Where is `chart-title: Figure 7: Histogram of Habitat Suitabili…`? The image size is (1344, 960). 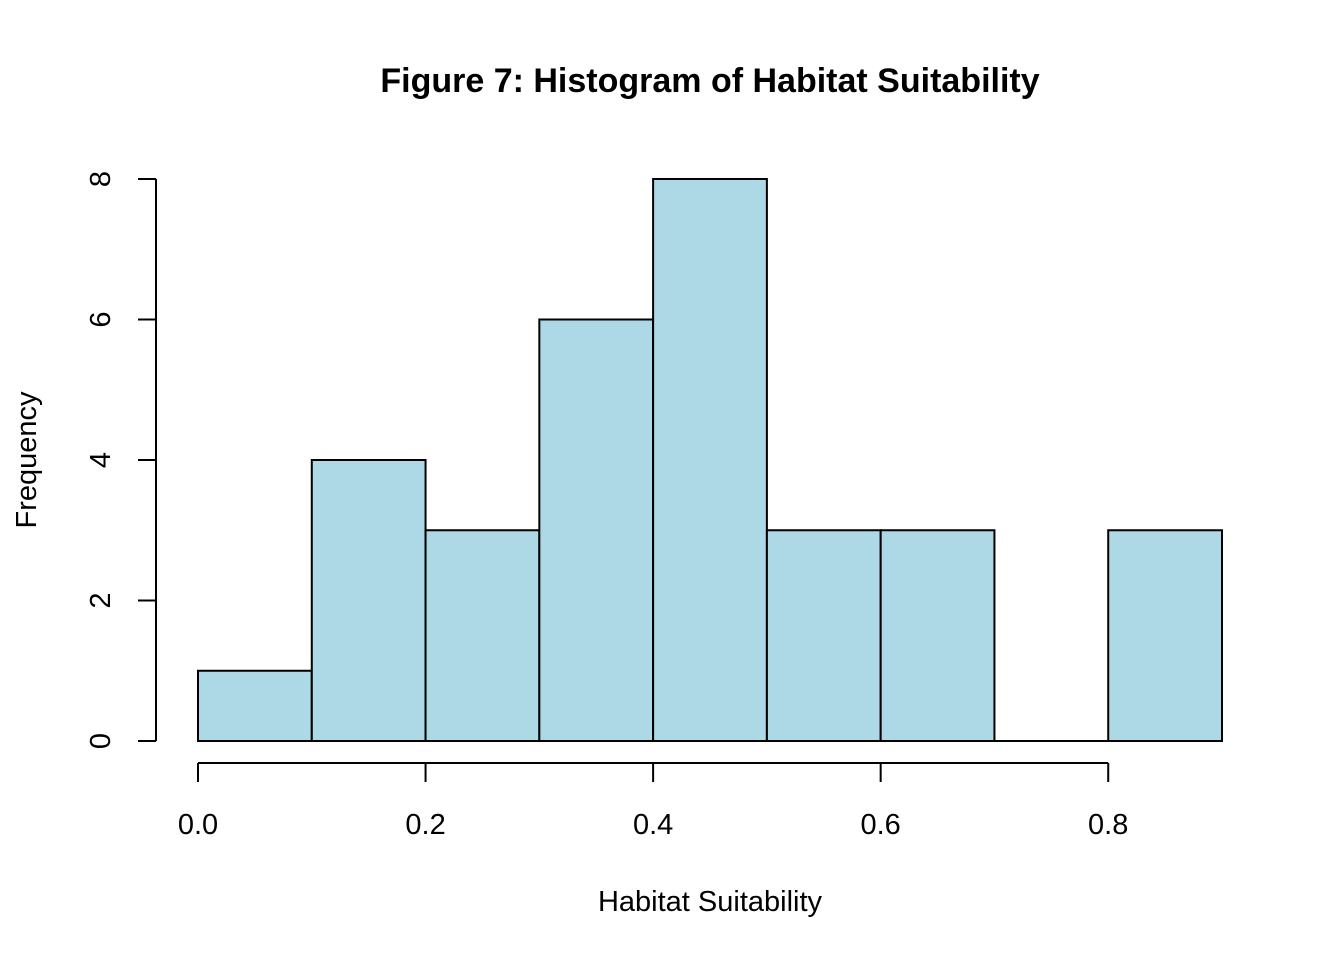
chart-title: Figure 7: Histogram of Habitat Suitabili… is located at coordinates (709, 81).